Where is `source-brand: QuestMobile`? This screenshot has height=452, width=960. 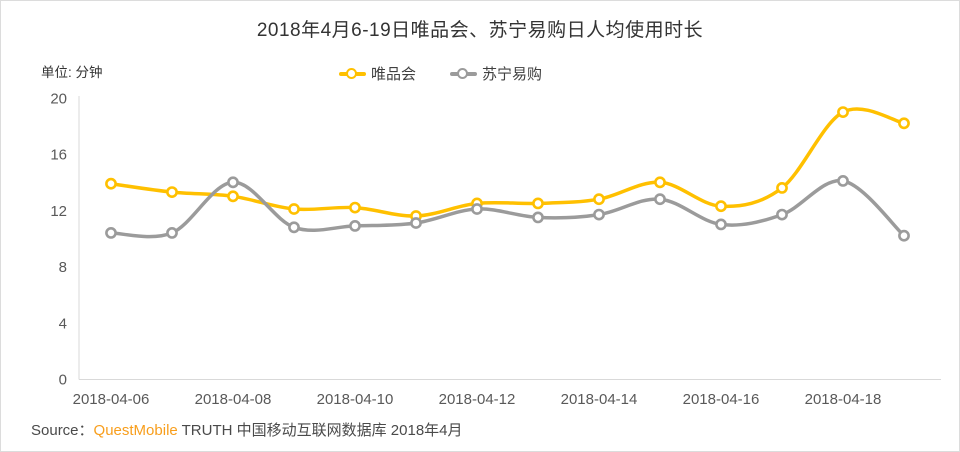
source-brand: QuestMobile is located at coordinates (135, 430).